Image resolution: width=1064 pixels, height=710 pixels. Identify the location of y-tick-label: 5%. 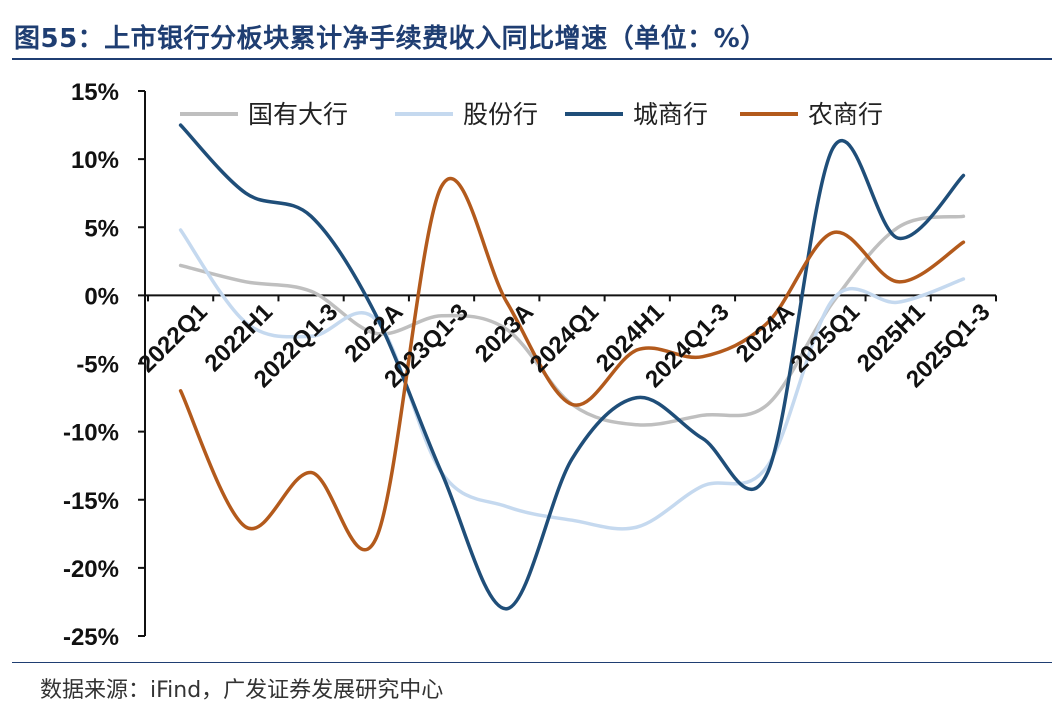
(101, 228).